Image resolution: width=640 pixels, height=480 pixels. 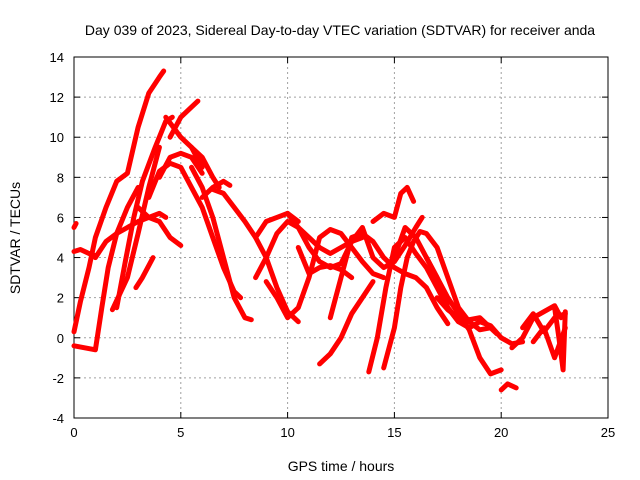 What do you see at coordinates (508, 387) in the screenshot?
I see `series-s31` at bounding box center [508, 387].